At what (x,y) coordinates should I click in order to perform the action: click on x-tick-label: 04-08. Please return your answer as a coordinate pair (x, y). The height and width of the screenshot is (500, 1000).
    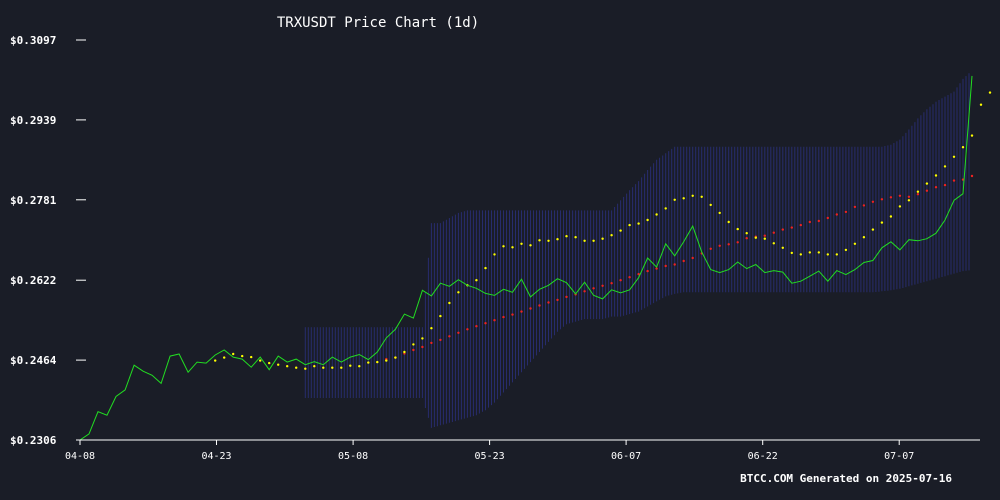
    Looking at the image, I should click on (80, 456).